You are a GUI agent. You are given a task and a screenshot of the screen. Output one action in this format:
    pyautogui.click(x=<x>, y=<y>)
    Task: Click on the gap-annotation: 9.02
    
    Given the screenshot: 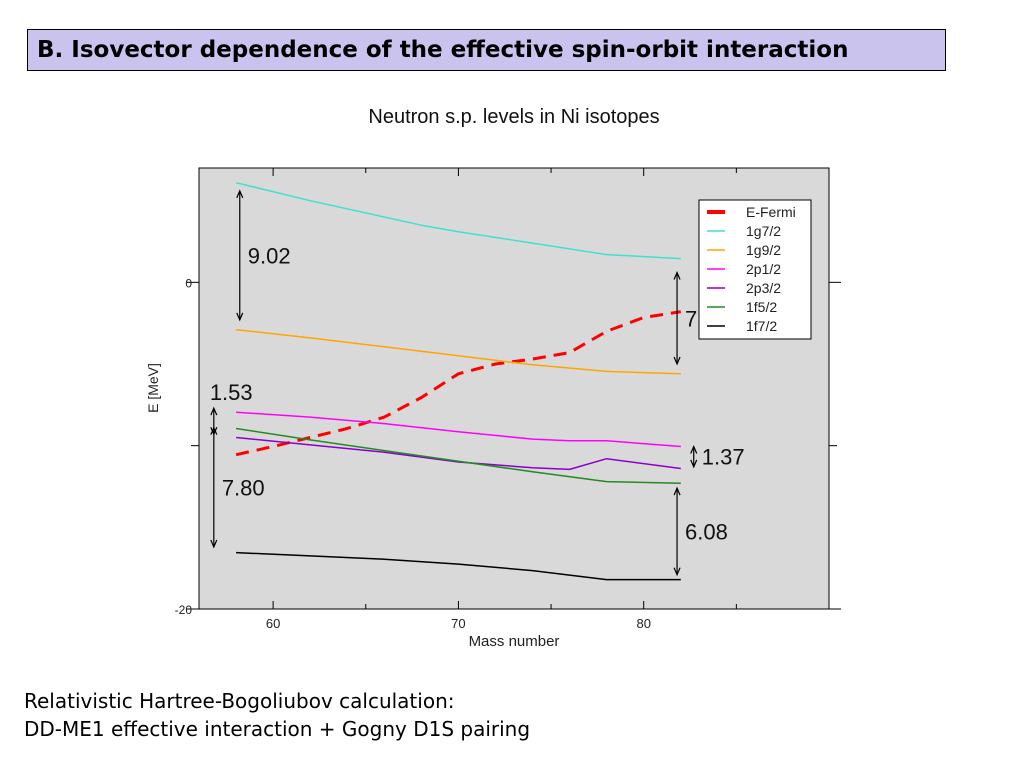 What is the action you would take?
    pyautogui.click(x=263, y=255)
    